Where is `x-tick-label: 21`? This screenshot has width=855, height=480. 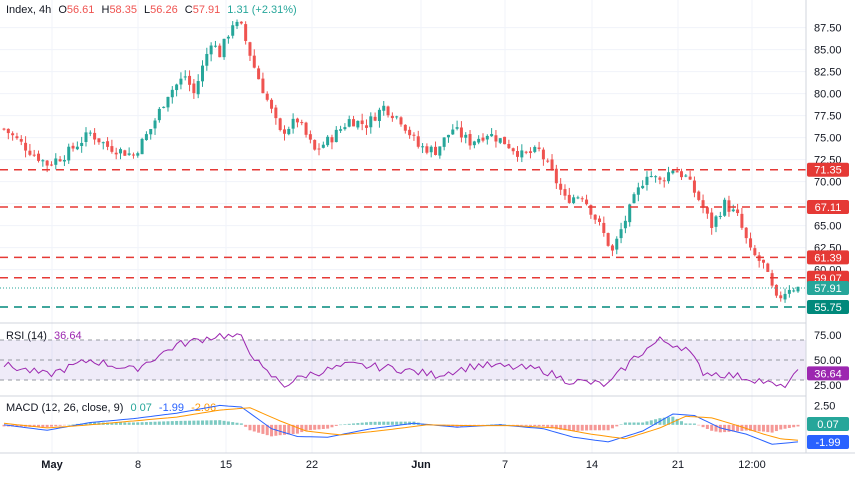 x-tick-label: 21 is located at coordinates (678, 465).